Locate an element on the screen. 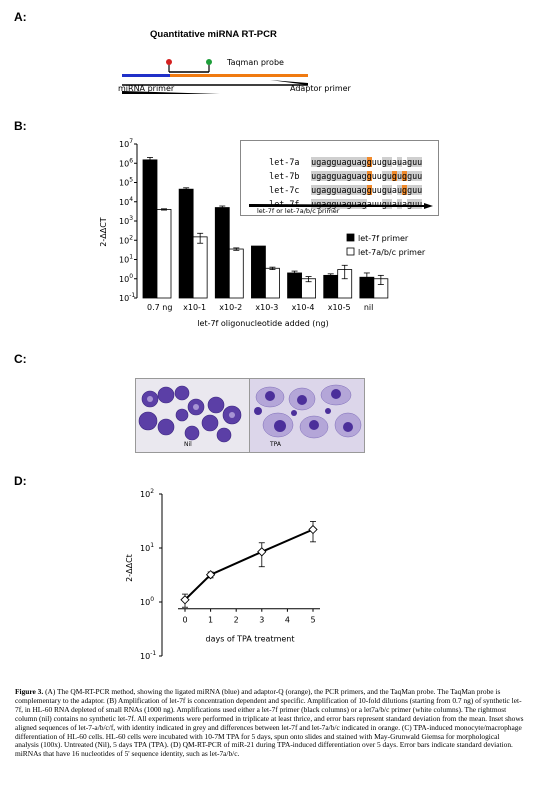 Image resolution: width=537 pixels, height=798 pixels. y-tick-label: 10⁴ is located at coordinates (126, 201).